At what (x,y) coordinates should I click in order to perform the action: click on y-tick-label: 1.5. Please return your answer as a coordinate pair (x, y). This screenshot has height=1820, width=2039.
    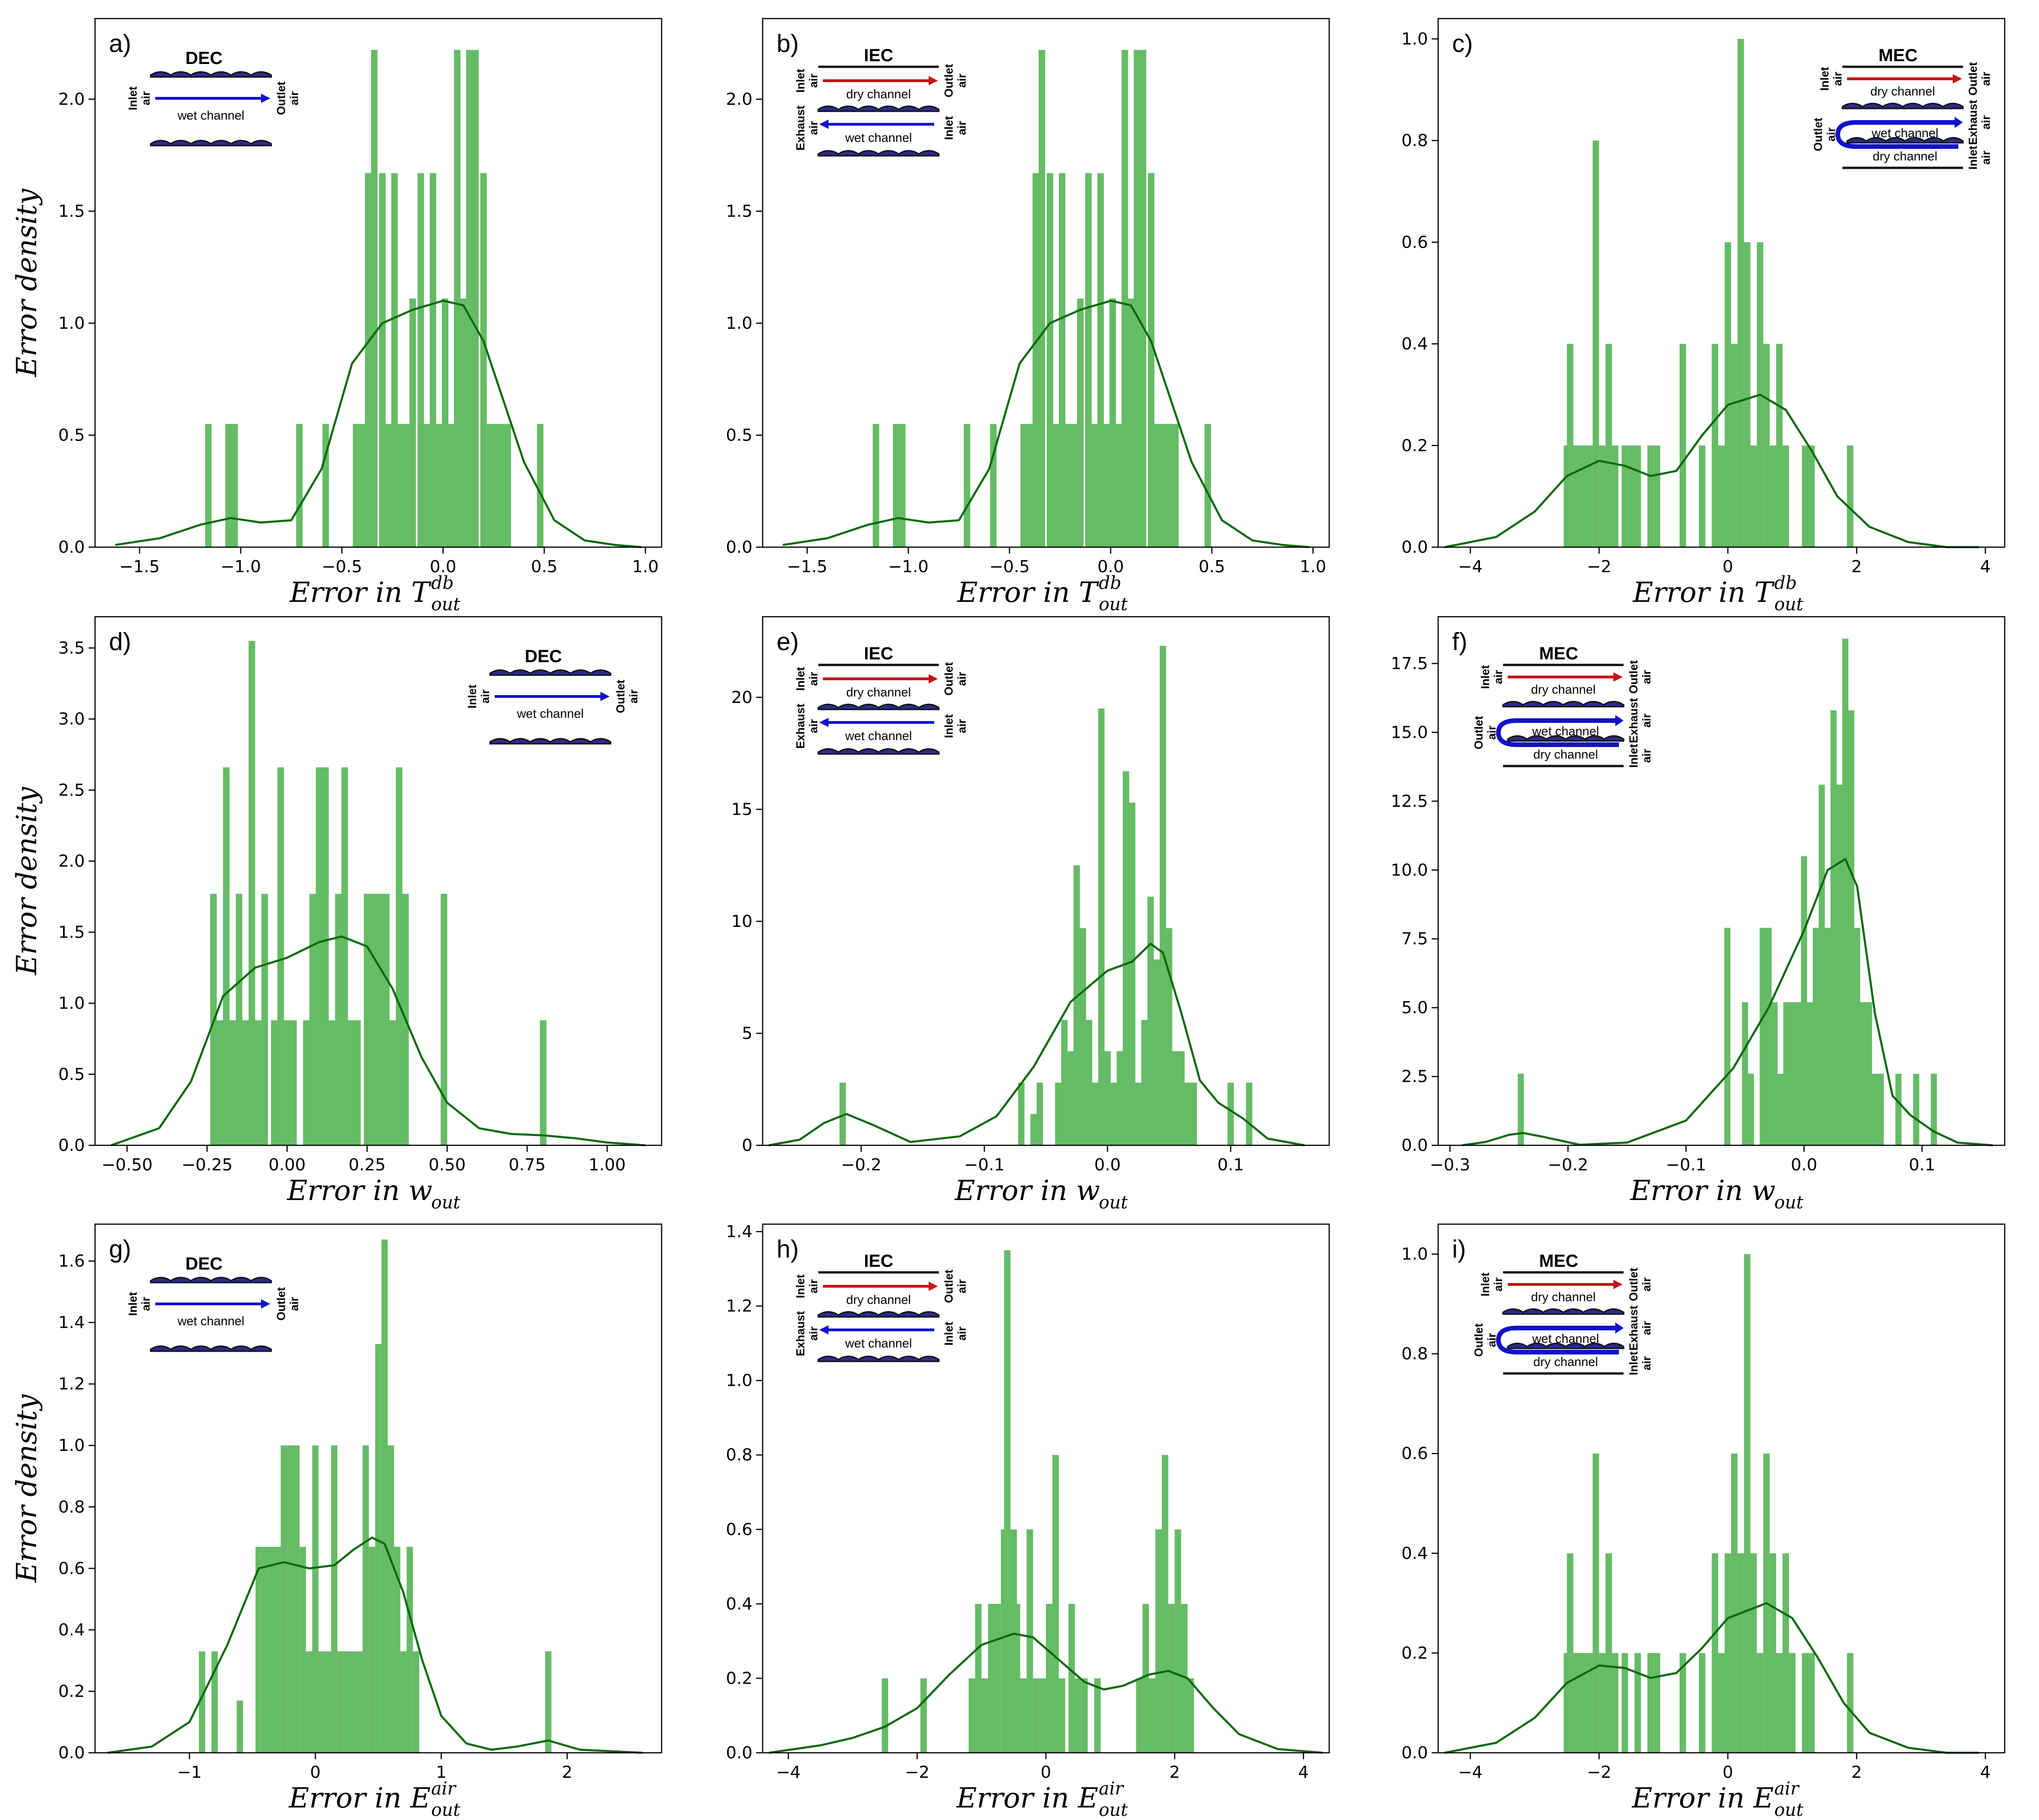
    Looking at the image, I should click on (739, 211).